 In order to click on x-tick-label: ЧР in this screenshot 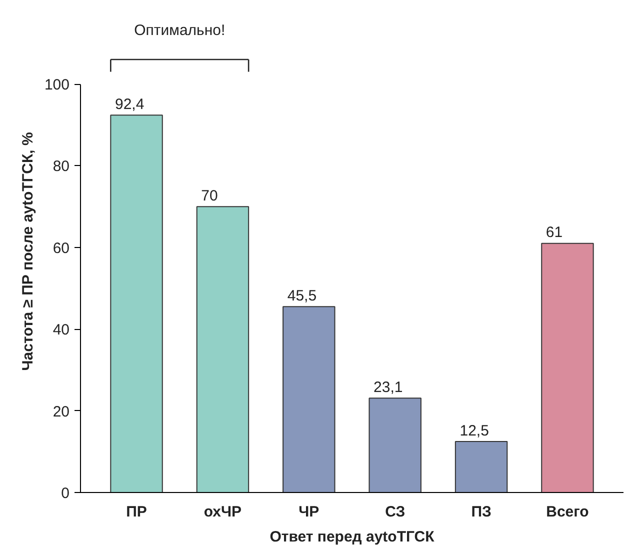, I will do `click(309, 512)`.